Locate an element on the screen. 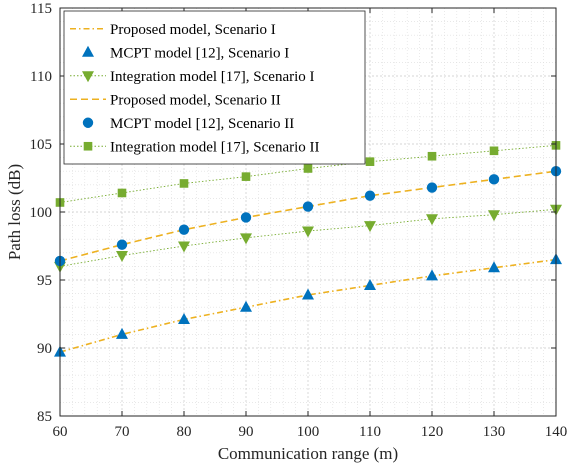 The width and height of the screenshot is (567, 467). legend-item: Integration model [17], Scenario I is located at coordinates (192, 77).